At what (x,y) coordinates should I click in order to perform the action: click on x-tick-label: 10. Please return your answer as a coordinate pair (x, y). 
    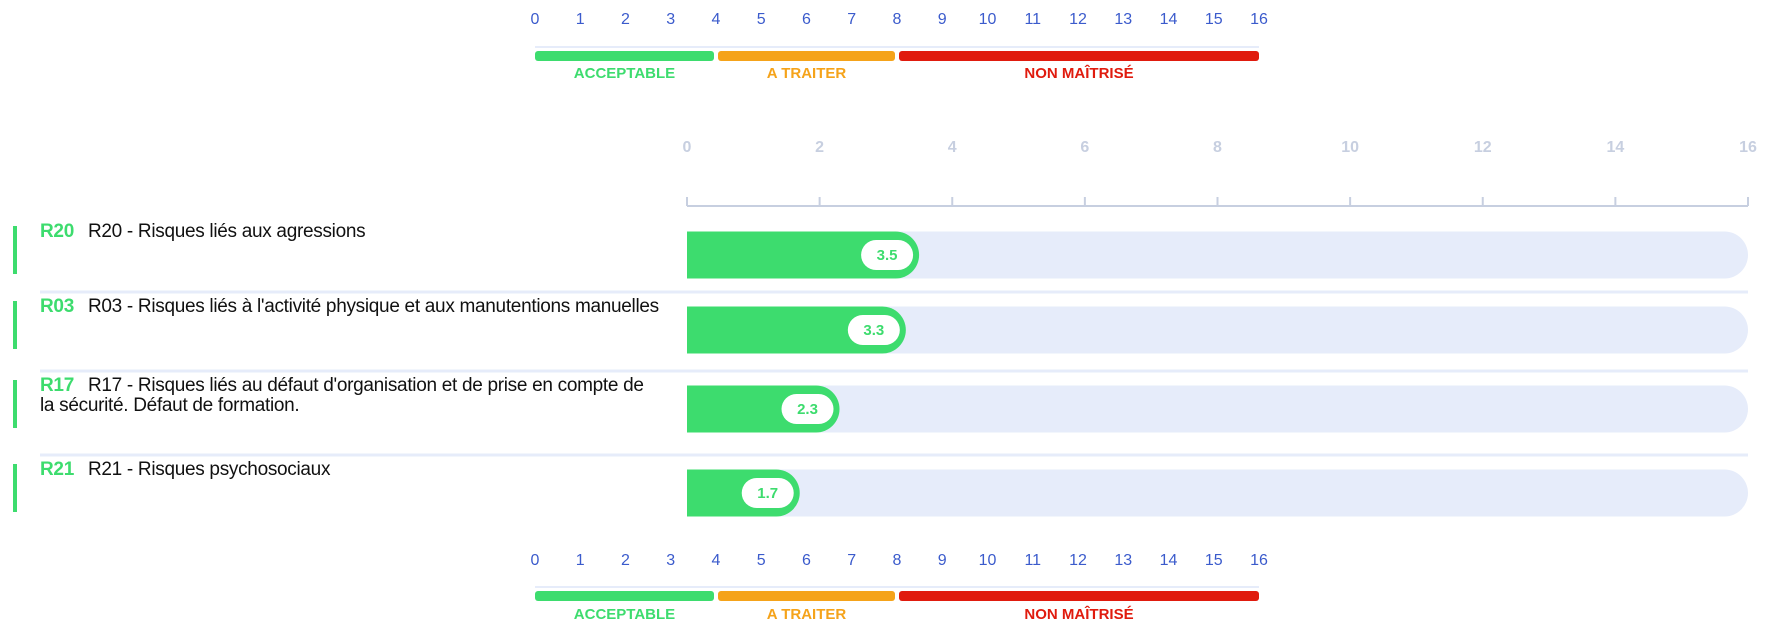
    Looking at the image, I should click on (1350, 147).